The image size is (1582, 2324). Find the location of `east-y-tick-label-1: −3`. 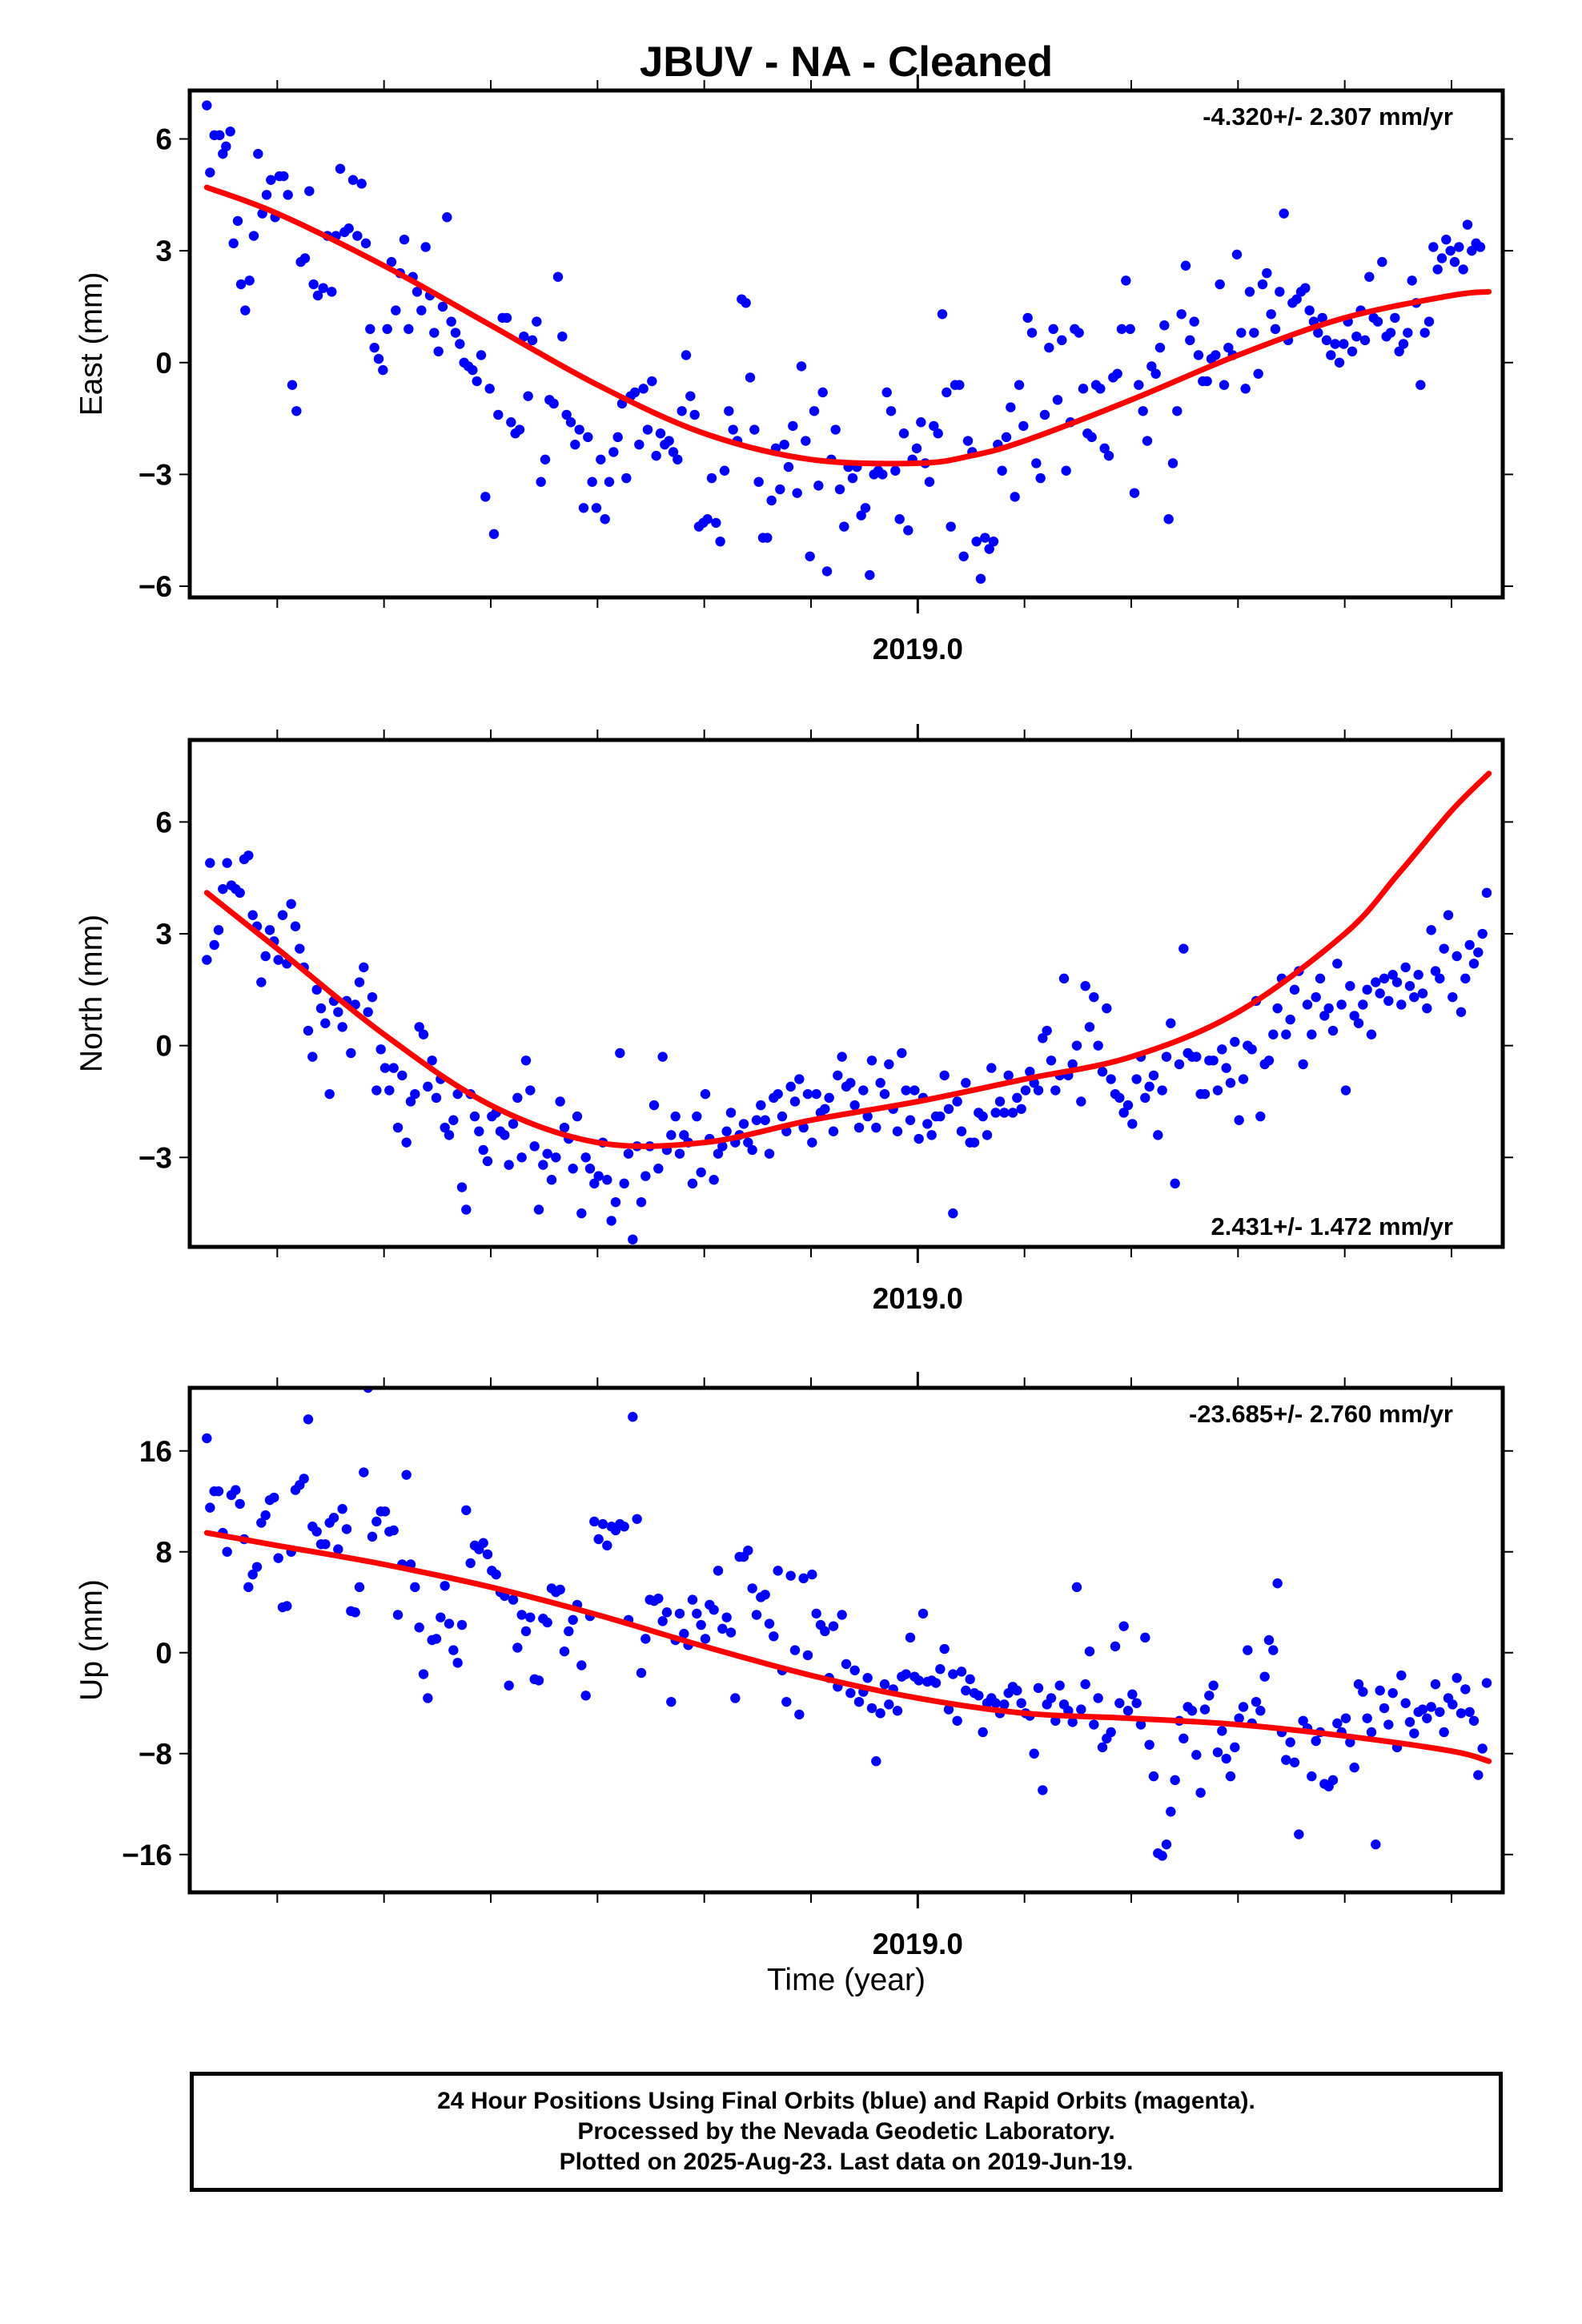

east-y-tick-label-1: −3 is located at coordinates (155, 474).